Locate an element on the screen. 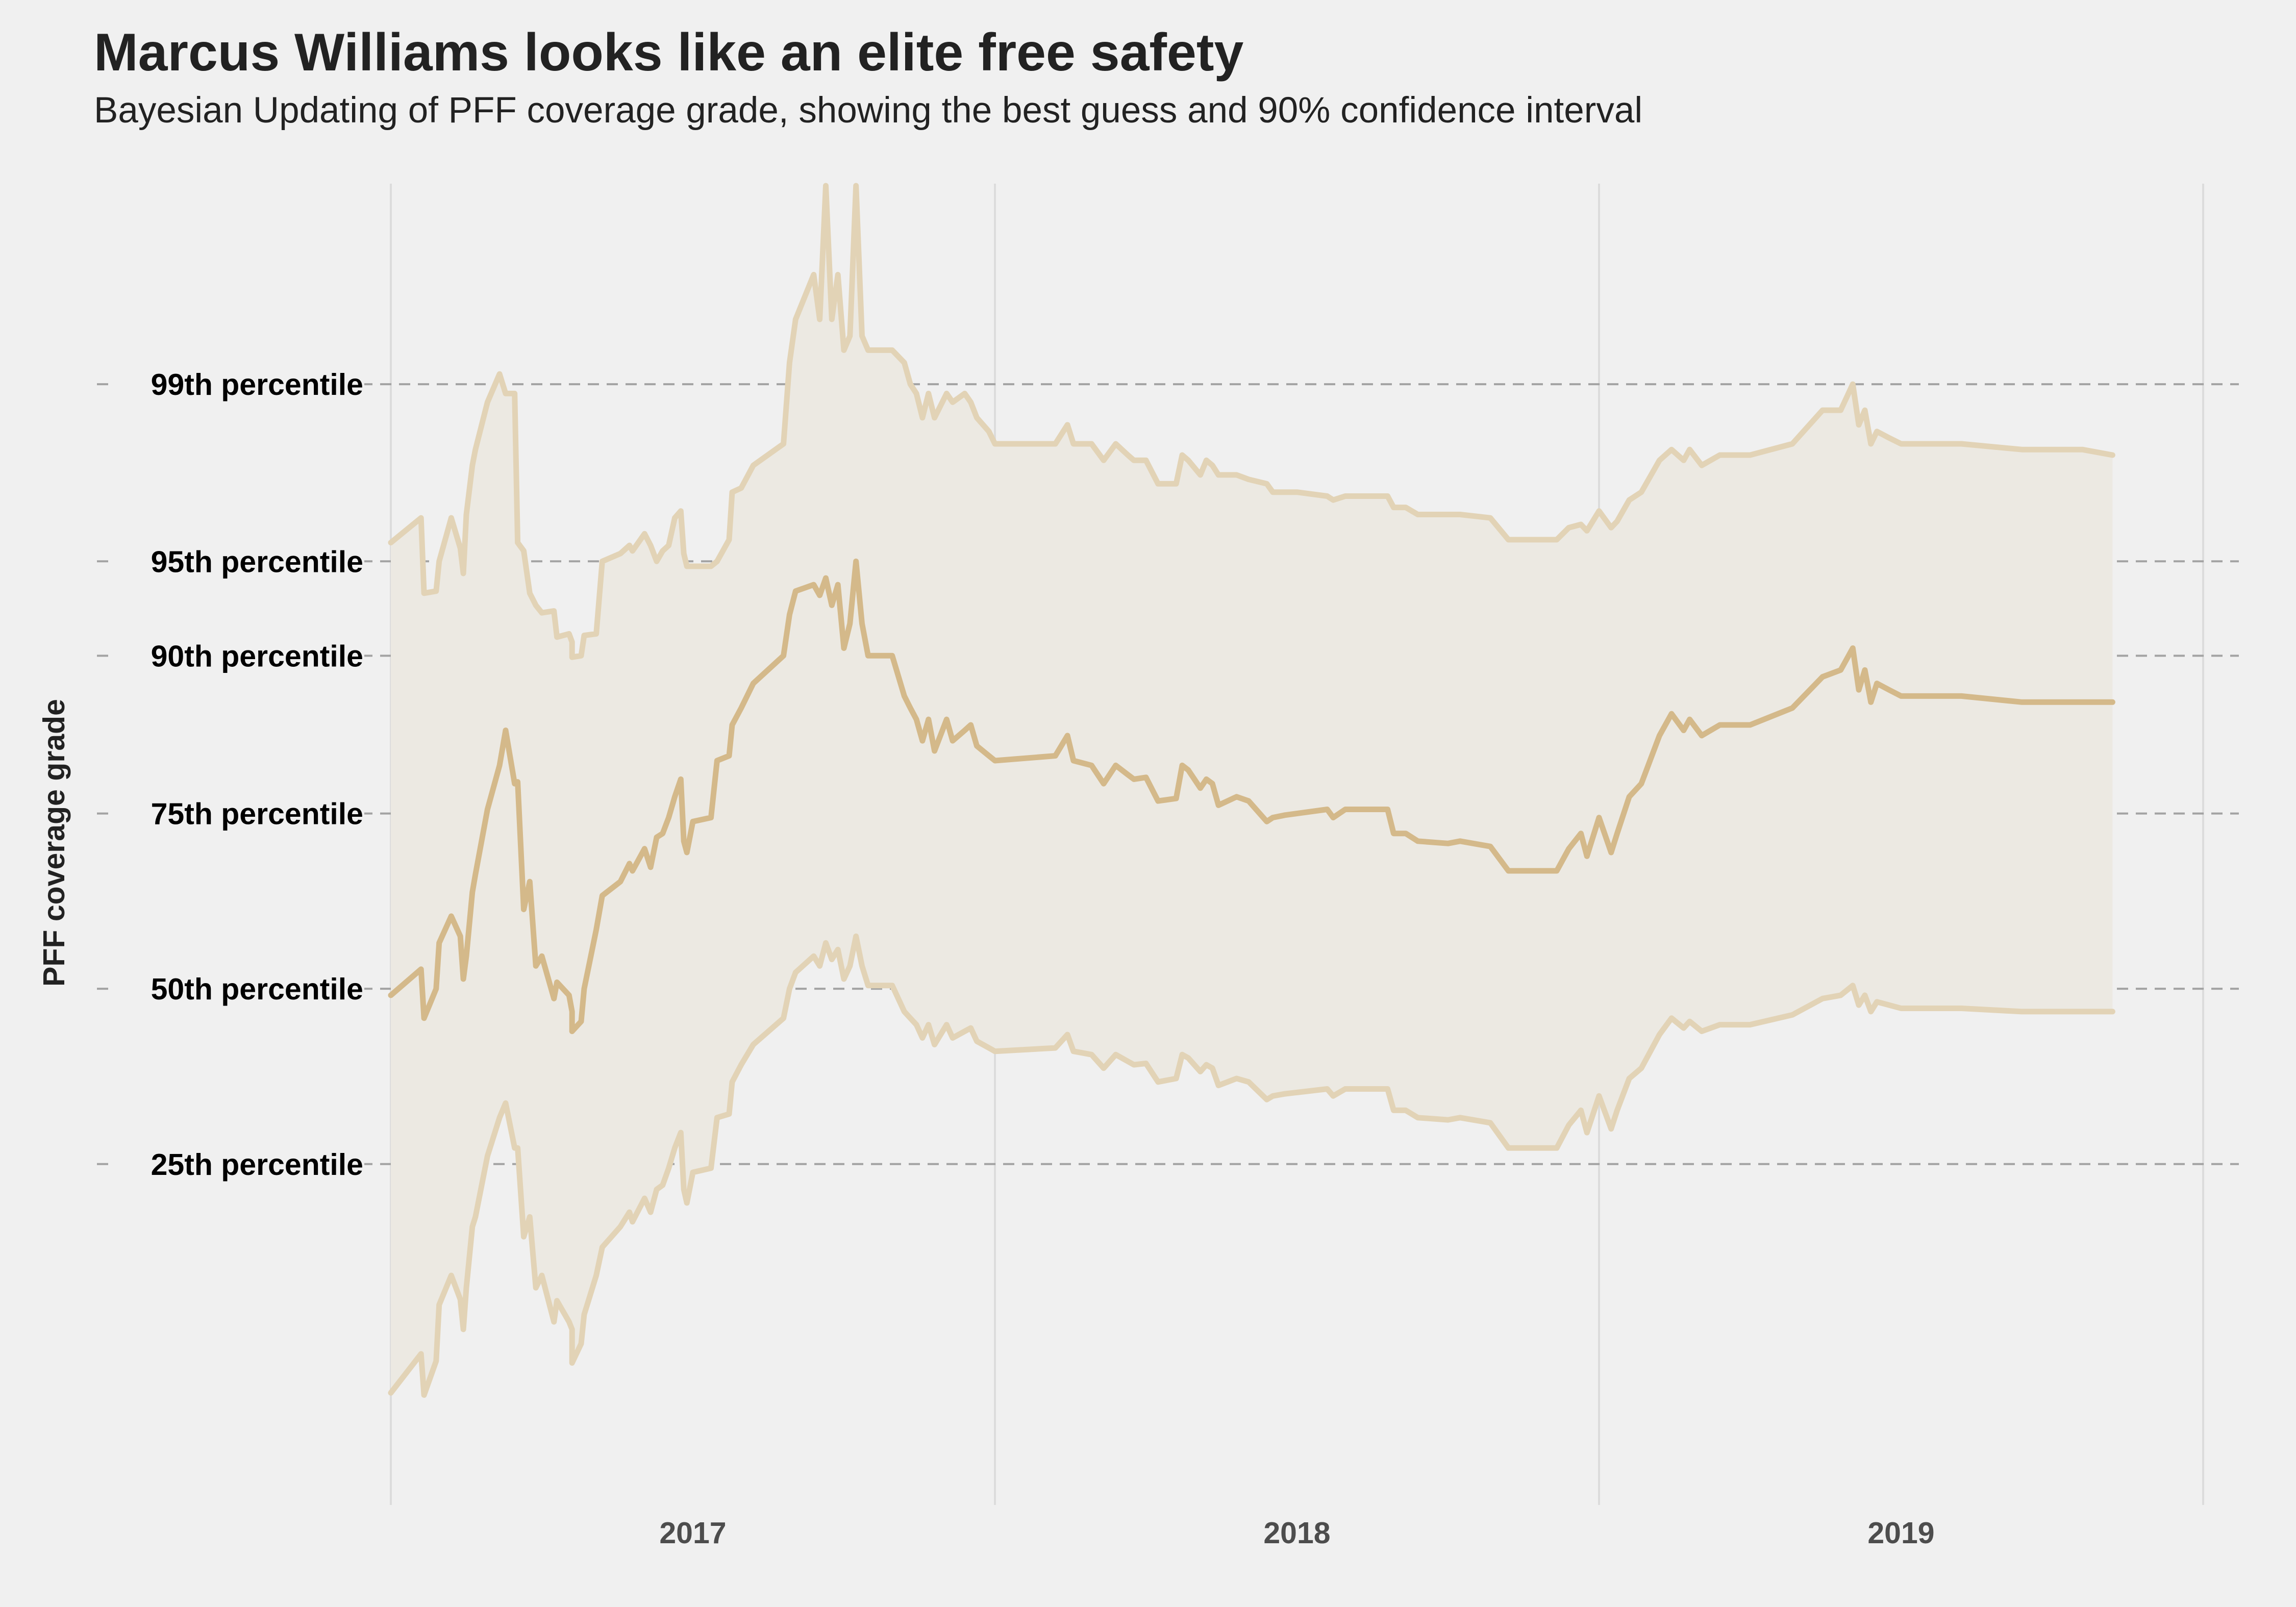 Image resolution: width=2296 pixels, height=1607 pixels. y-tick-label-90: 90th percentile is located at coordinates (257, 656).